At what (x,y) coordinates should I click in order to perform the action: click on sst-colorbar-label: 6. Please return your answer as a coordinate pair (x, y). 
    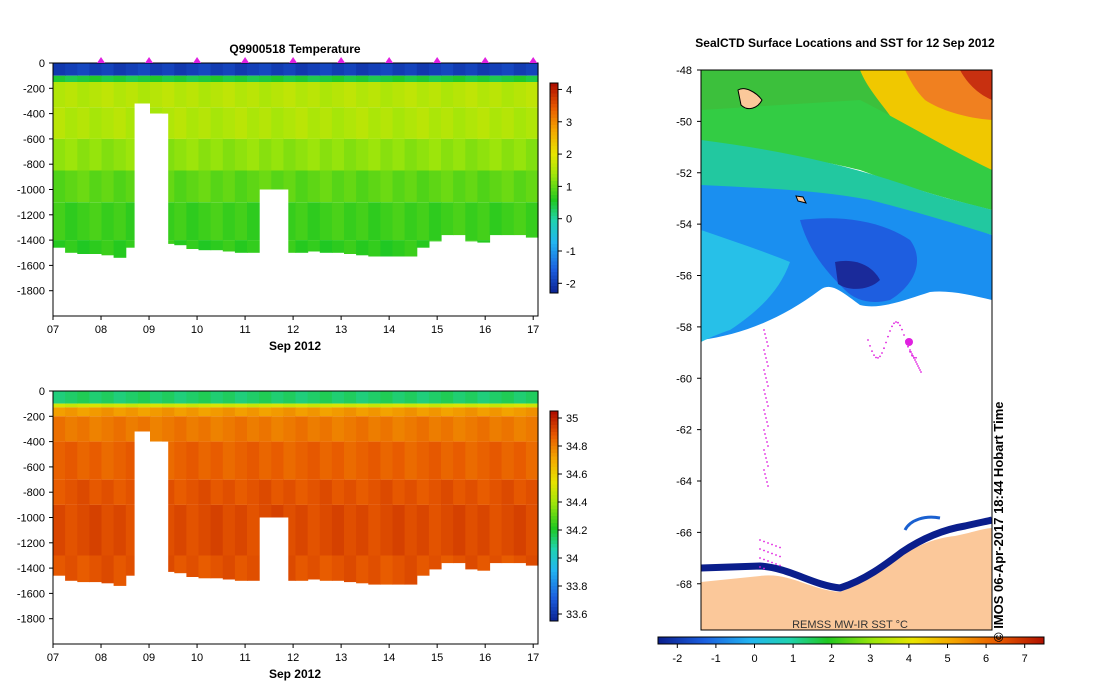
    Looking at the image, I should click on (986, 659).